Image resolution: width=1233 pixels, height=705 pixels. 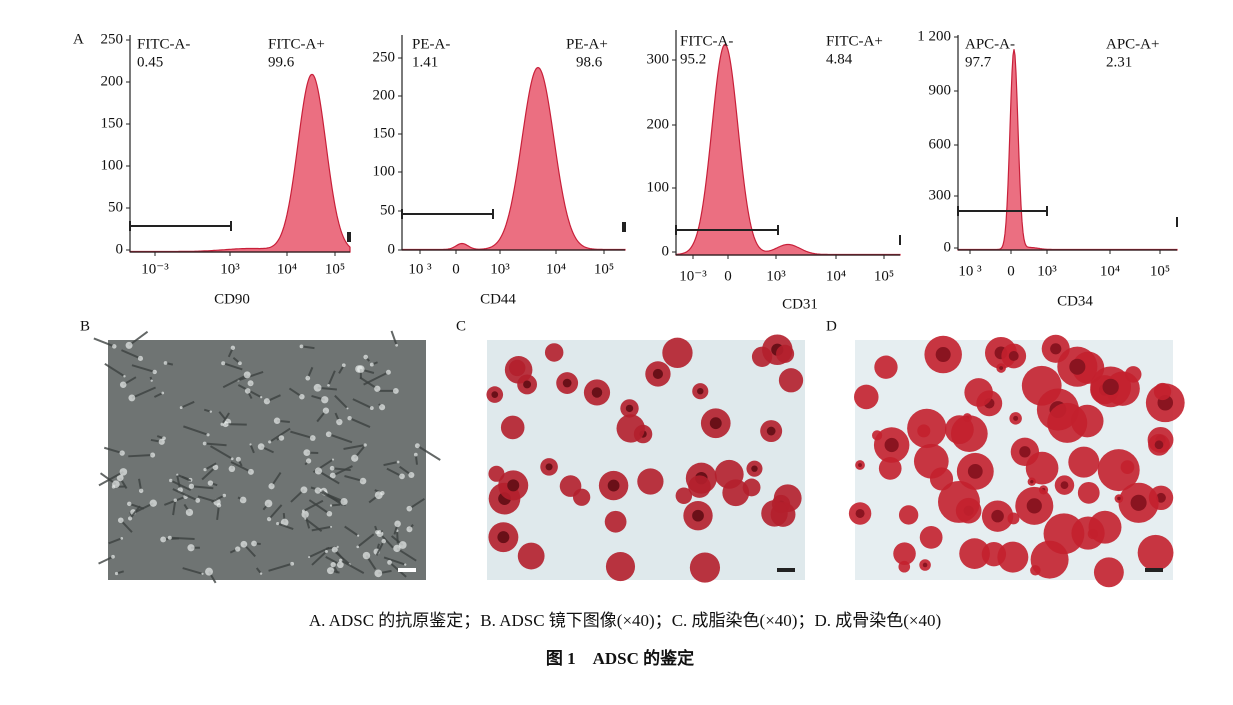 What do you see at coordinates (150, 62) in the screenshot?
I see `gate-percent: 0.45` at bounding box center [150, 62].